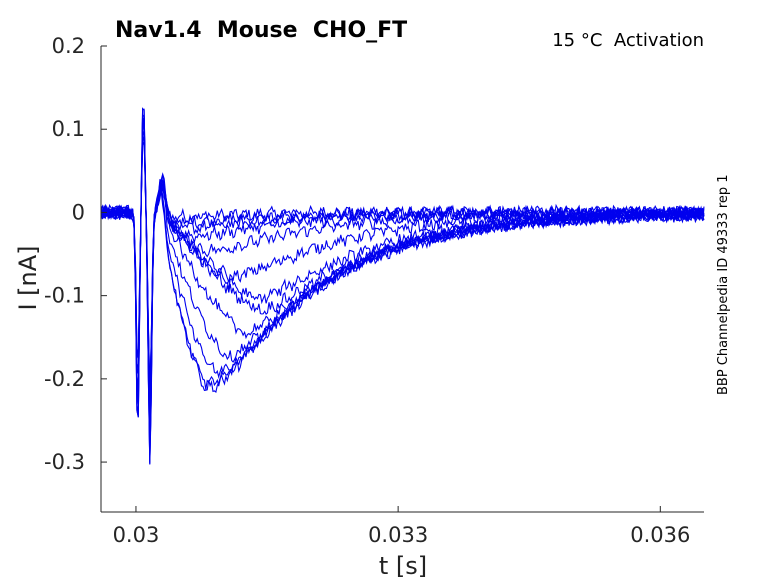  I want to click on y-tick-label: -0.1, so click(64, 296).